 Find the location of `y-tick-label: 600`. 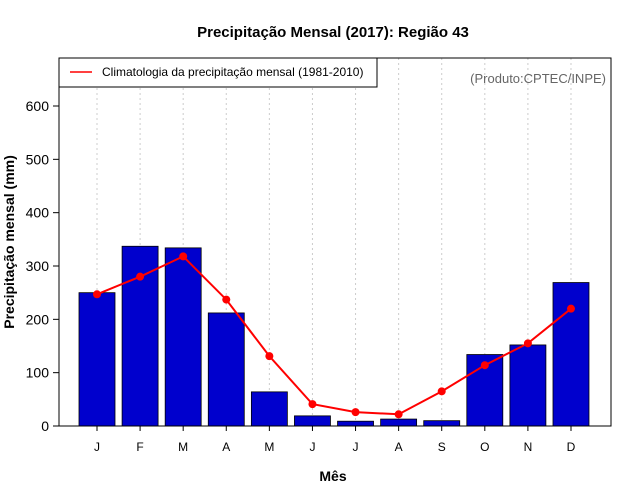

y-tick-label: 600 is located at coordinates (38, 106).